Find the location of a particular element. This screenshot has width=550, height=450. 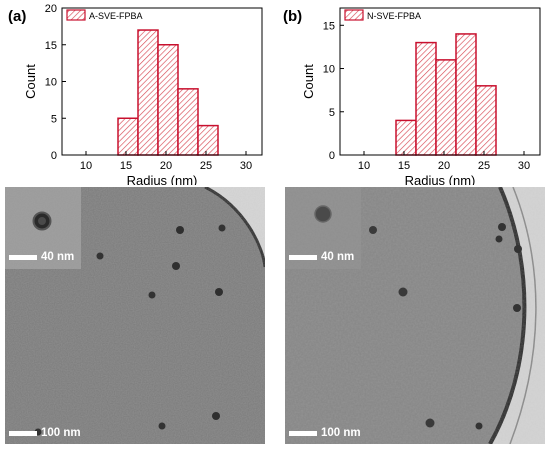

y-tick-label: 20 is located at coordinates (51, 9).